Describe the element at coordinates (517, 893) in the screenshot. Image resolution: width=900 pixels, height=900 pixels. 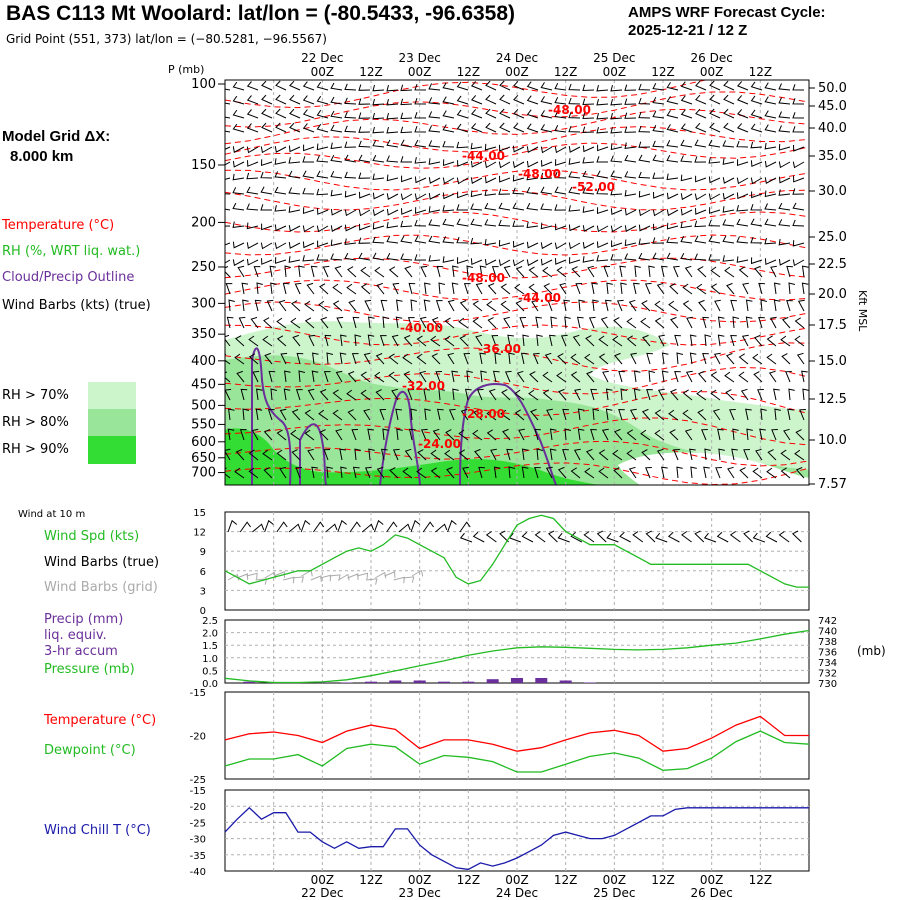
I see `bottom-date-axis: 22 Dec 23 Dec 24 Dec 25 Dec 26 Dec` at that location.